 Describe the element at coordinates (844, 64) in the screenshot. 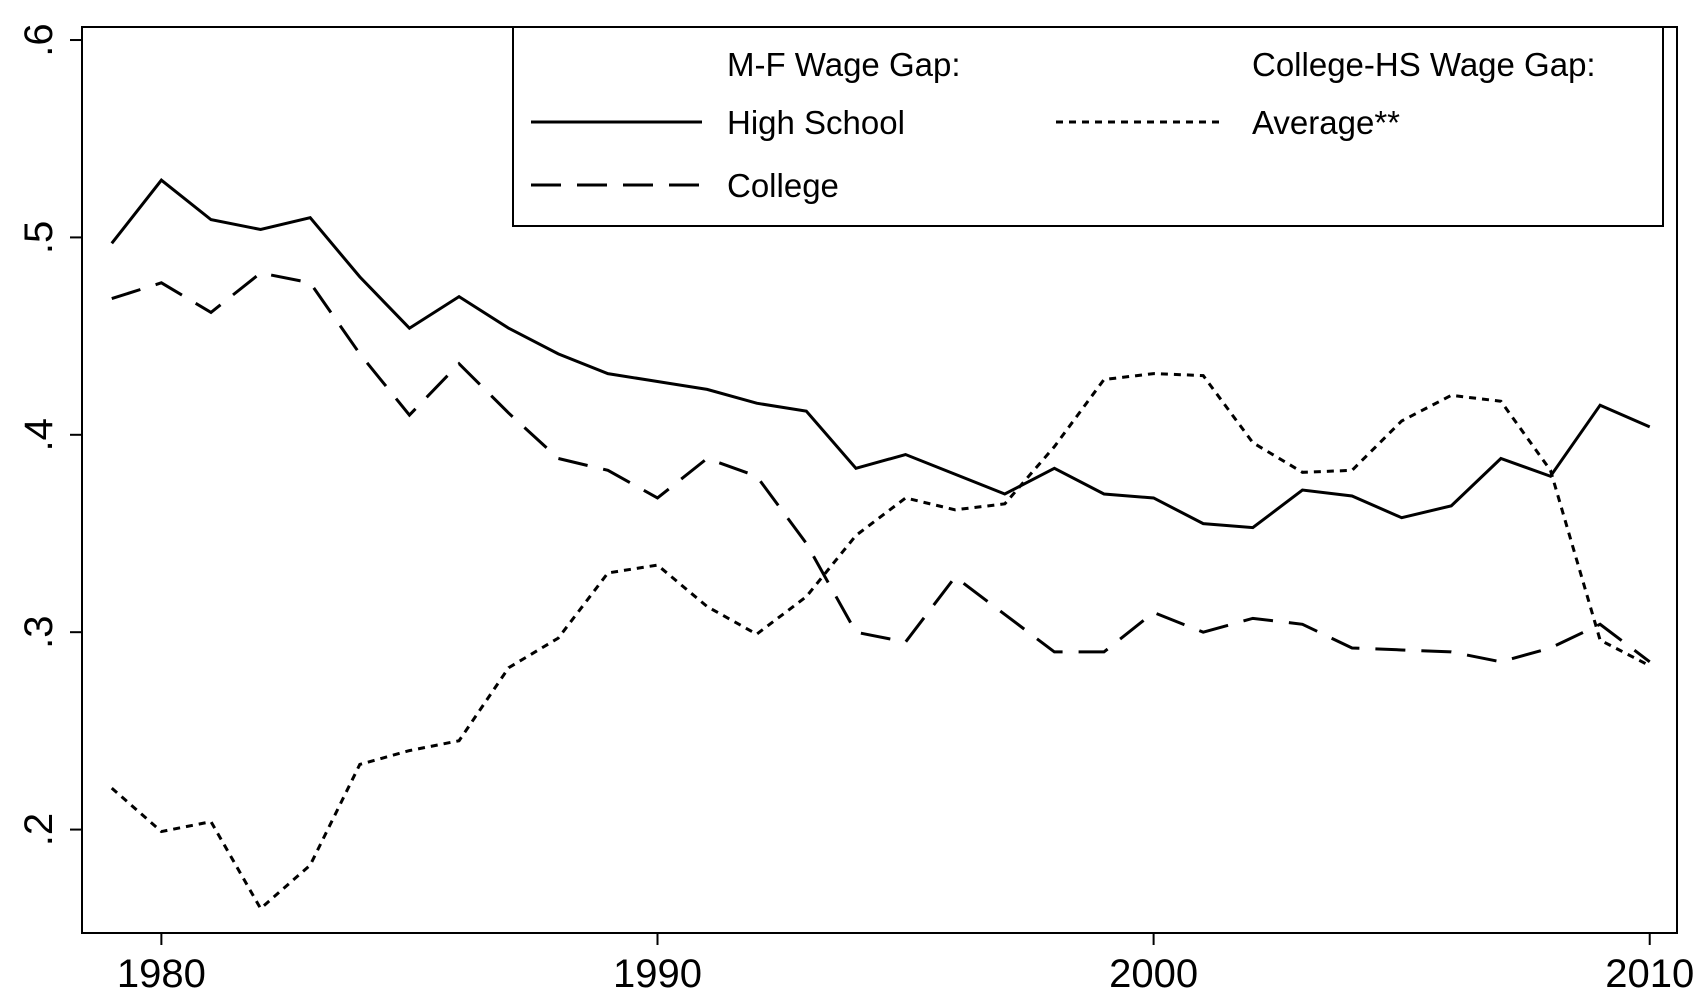

I see `legend-header: M-F Wage Gap:` at that location.